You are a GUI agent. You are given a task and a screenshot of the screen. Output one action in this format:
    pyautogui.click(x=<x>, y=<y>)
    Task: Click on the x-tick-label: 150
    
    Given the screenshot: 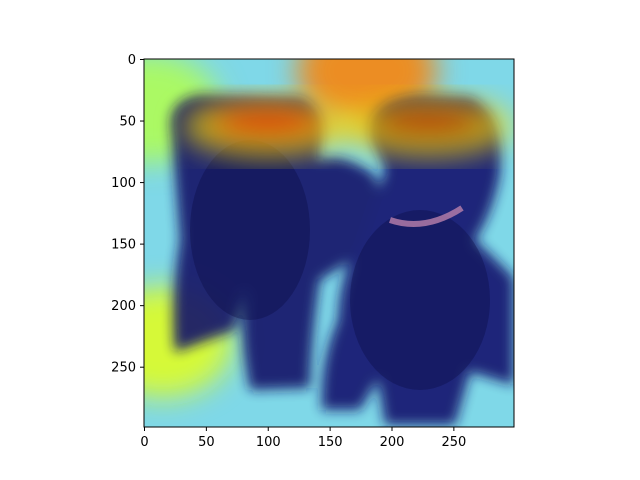 What is the action you would take?
    pyautogui.click(x=330, y=442)
    